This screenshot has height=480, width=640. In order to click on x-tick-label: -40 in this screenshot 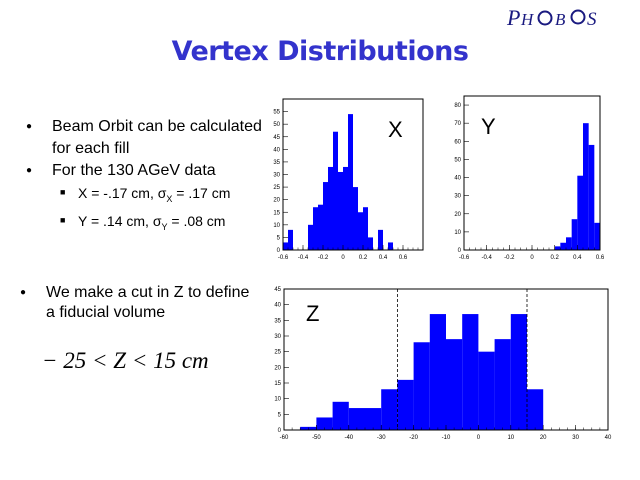, I will do `click(348, 438)`.